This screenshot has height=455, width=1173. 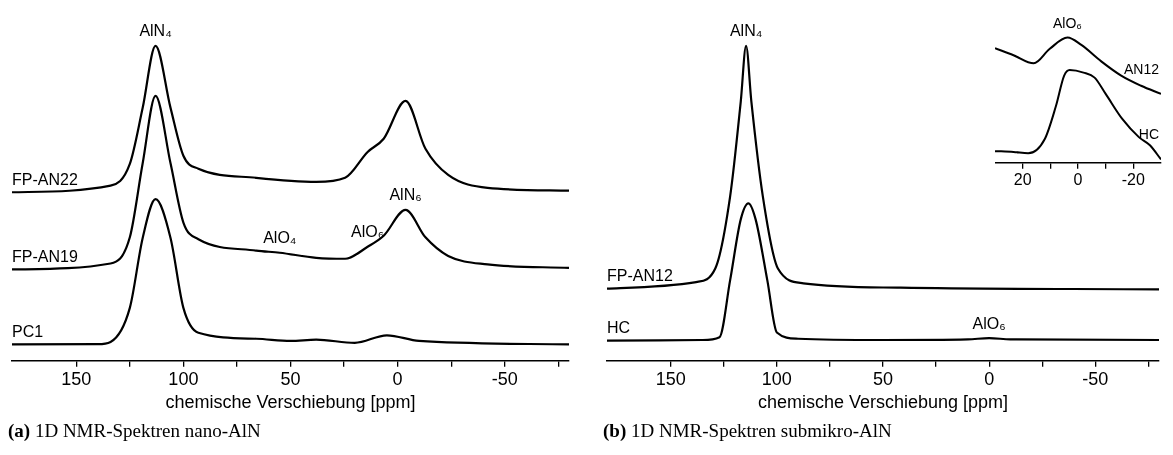 I want to click on annotation: AlN₆, so click(x=405, y=195).